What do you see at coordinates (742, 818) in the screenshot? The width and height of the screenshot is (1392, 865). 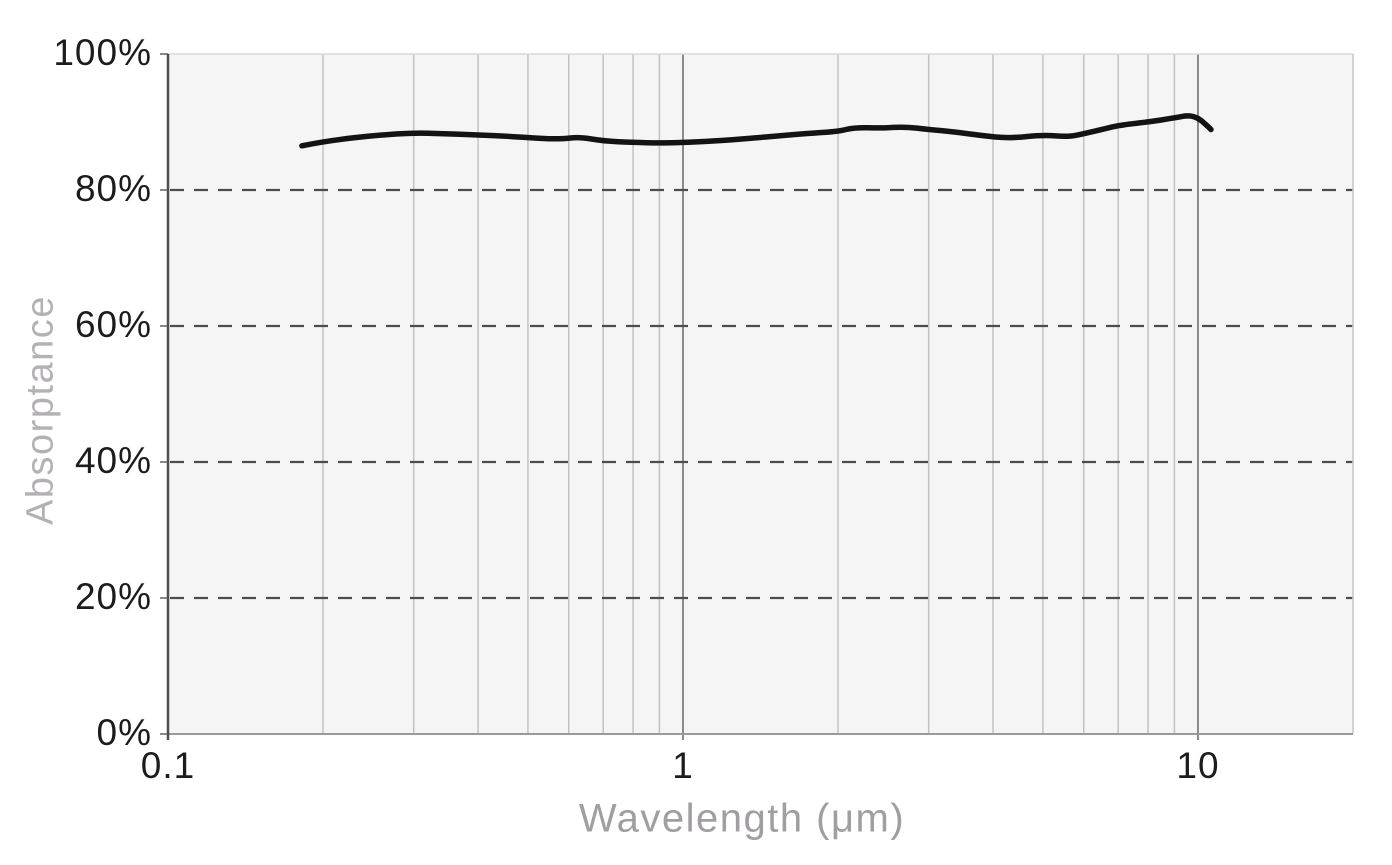 I see `x-axis-title: Wavelength (μm)` at bounding box center [742, 818].